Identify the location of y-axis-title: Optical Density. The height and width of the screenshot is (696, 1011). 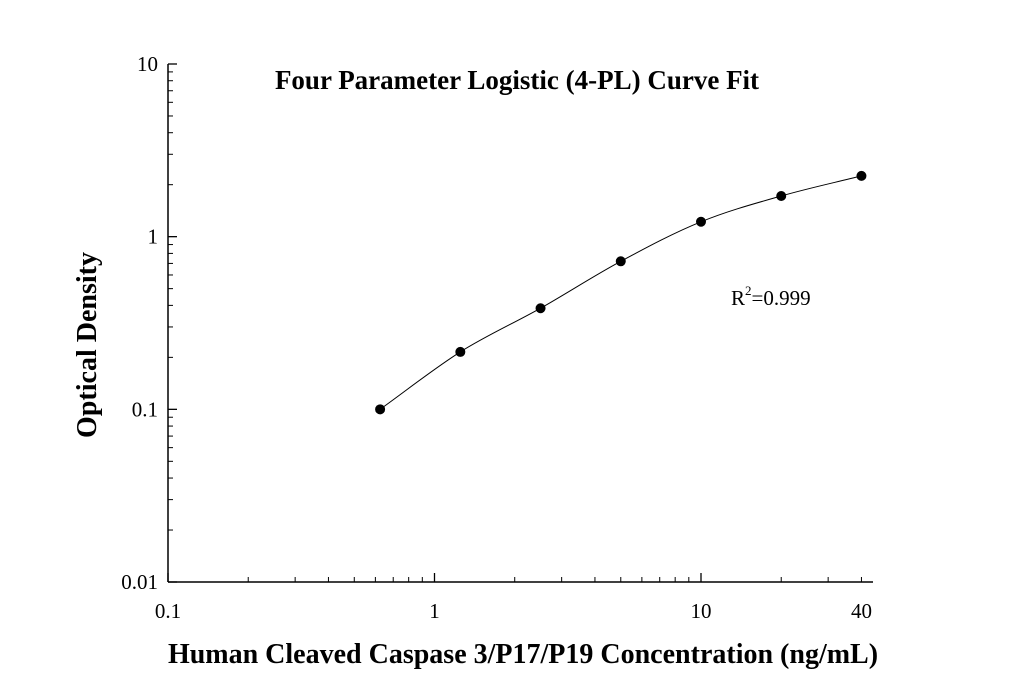
(87, 345).